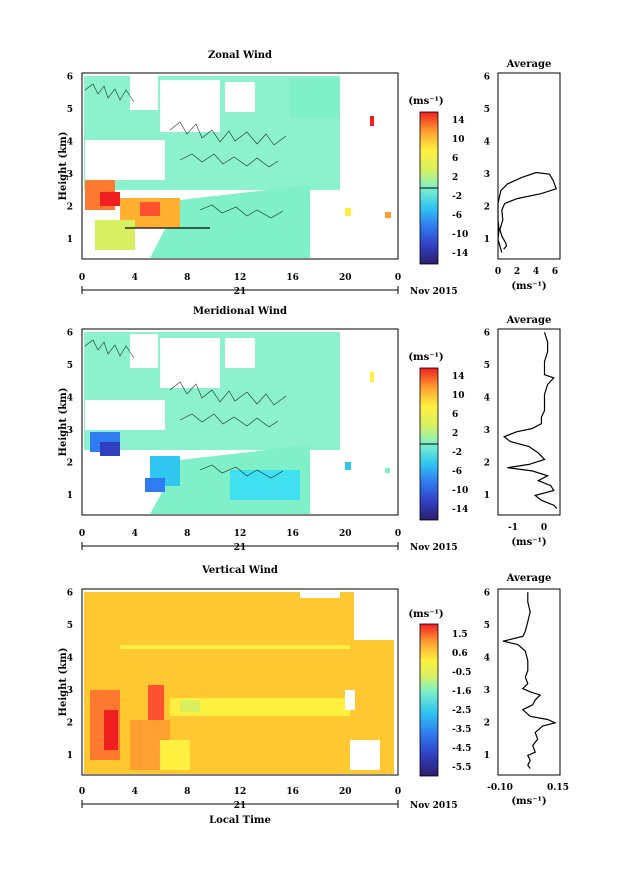  Describe the element at coordinates (460, 235) in the screenshot. I see `colorbar-tick: -10` at that location.